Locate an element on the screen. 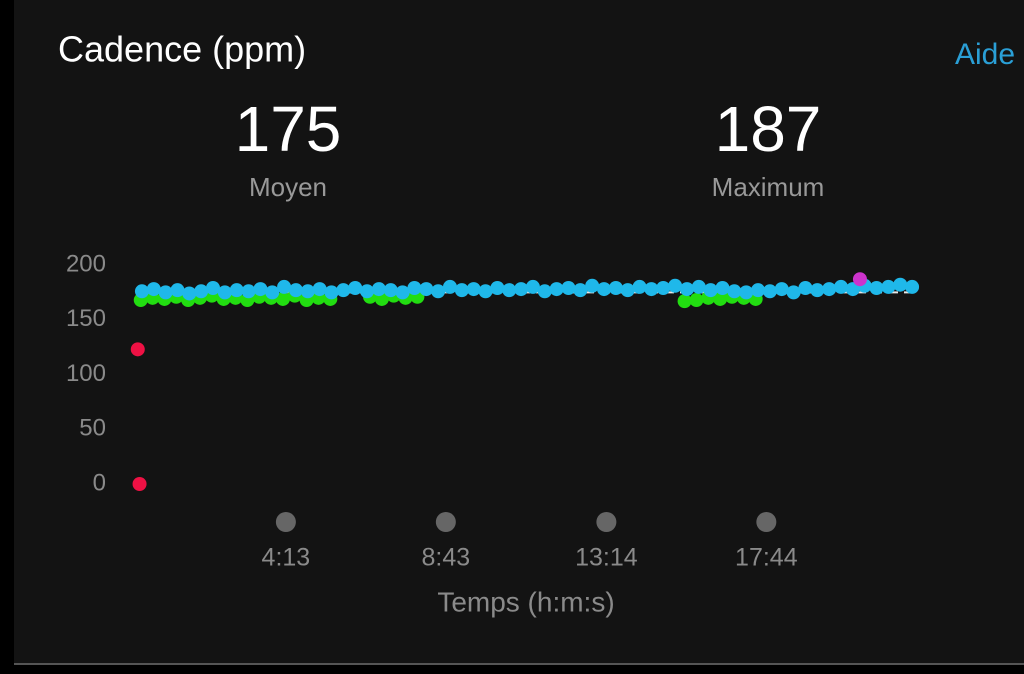 The height and width of the screenshot is (674, 1024). y-tick-label: 100 is located at coordinates (86, 373).